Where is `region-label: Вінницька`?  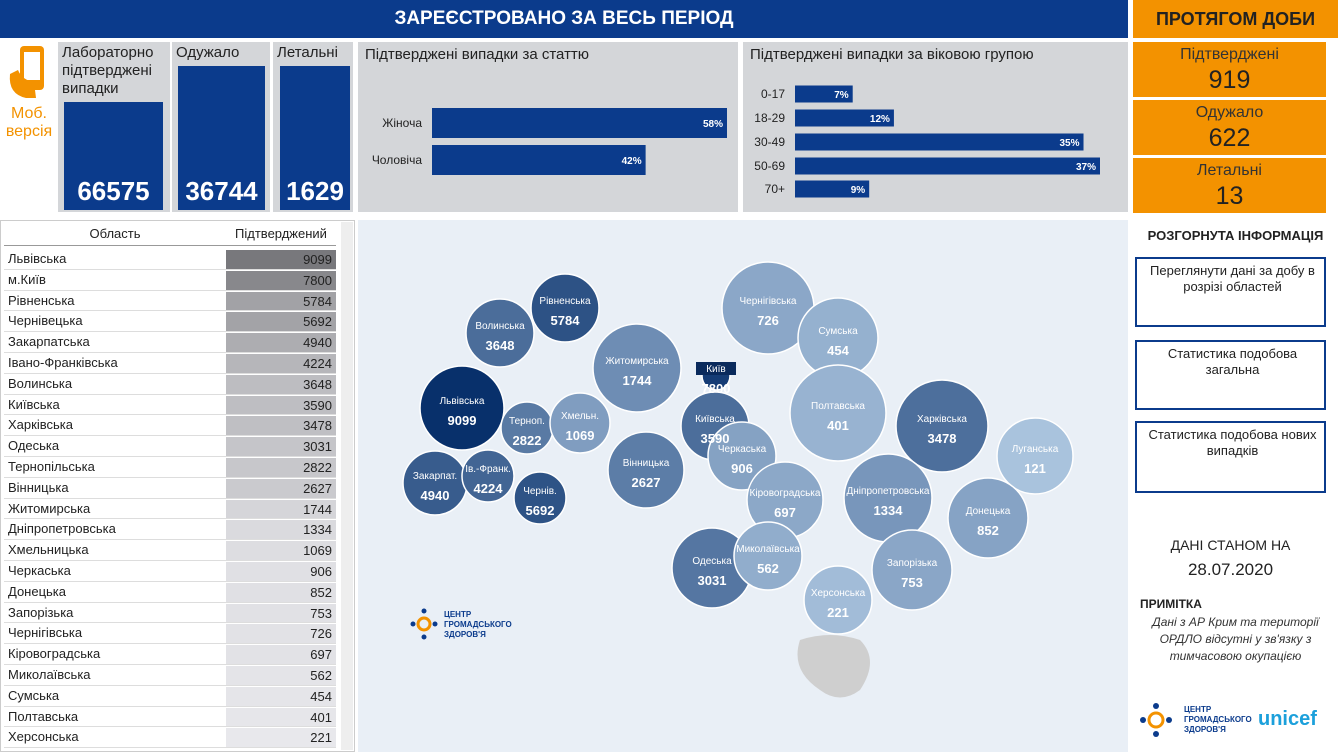 region-label: Вінницька is located at coordinates (646, 463).